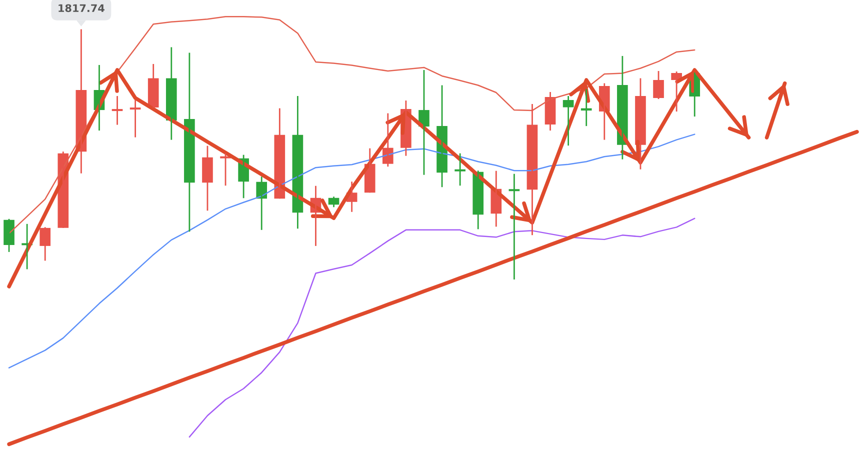  What do you see at coordinates (81, 8) in the screenshot?
I see `annotation: 1817.74` at bounding box center [81, 8].